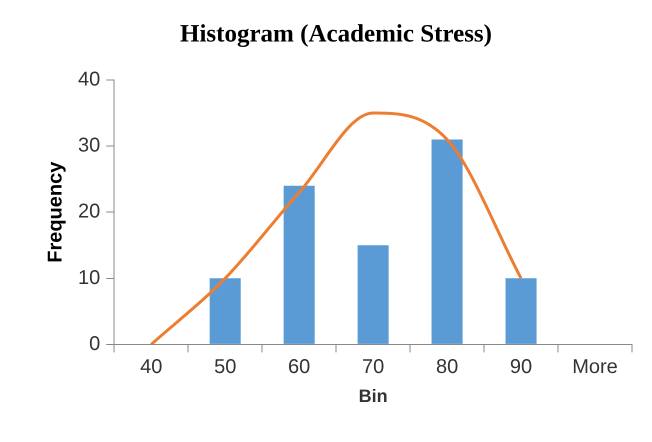 The image size is (652, 442). What do you see at coordinates (89, 211) in the screenshot?
I see `y-tick-label: 20` at bounding box center [89, 211].